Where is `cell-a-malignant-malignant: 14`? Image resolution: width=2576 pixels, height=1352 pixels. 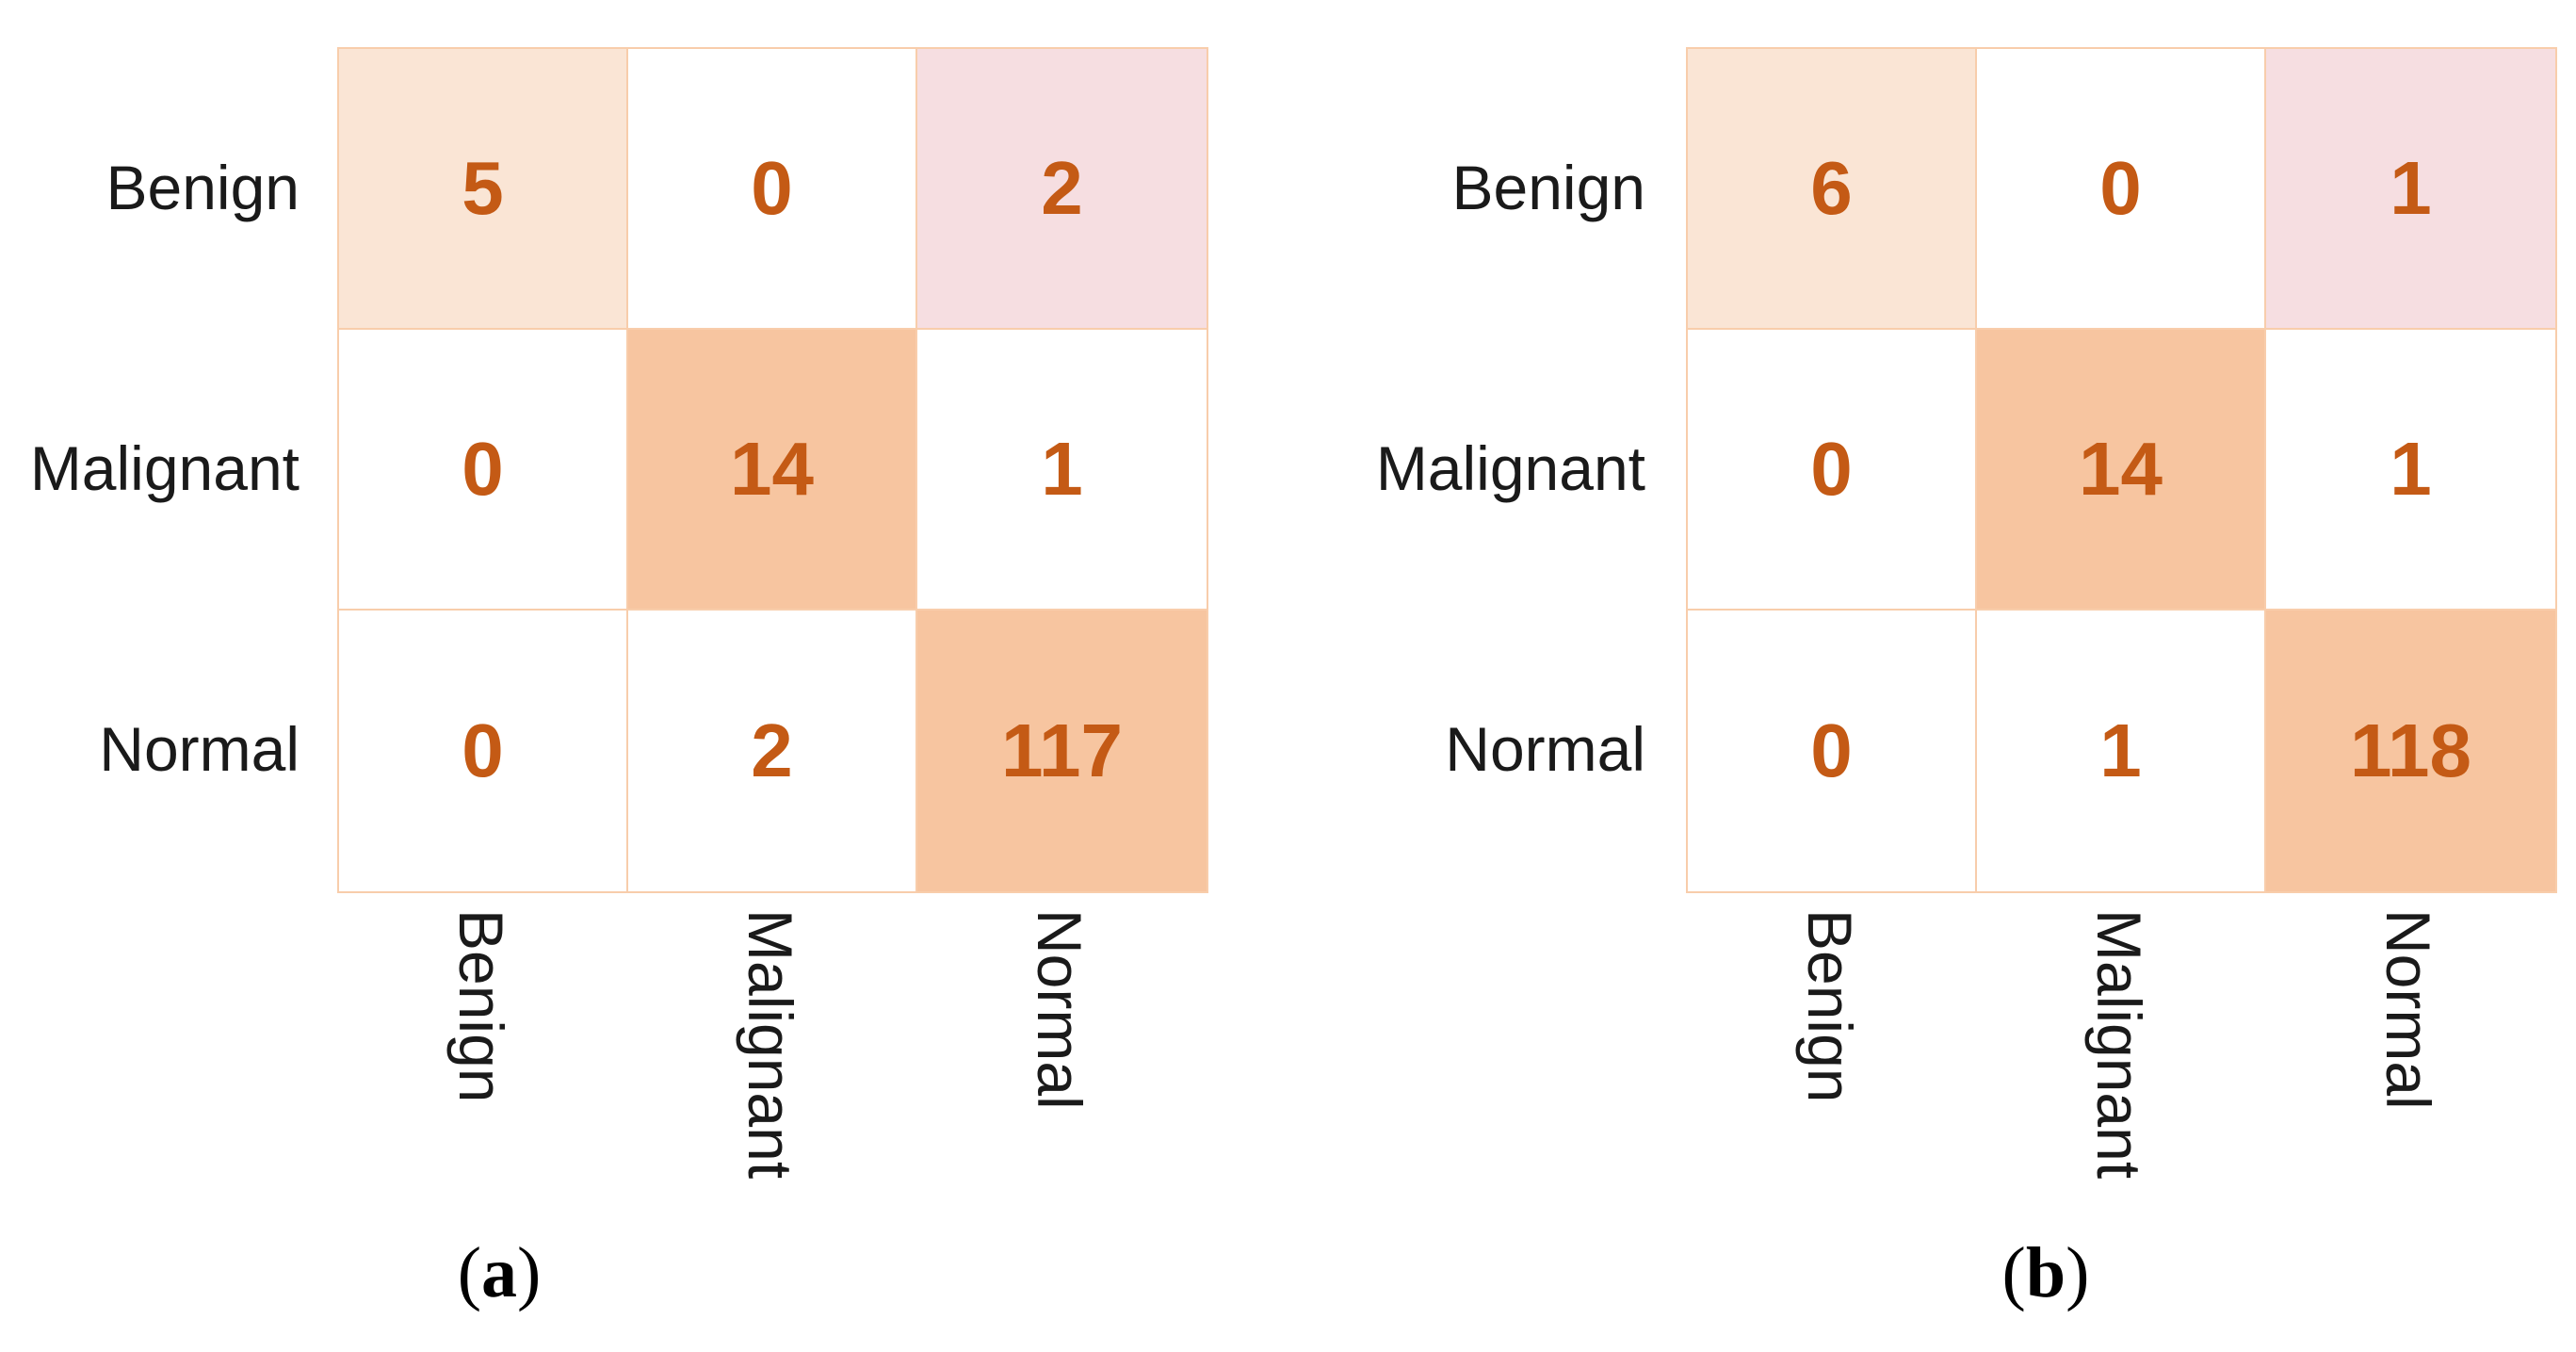
cell-a-malignant-malignant: 14 is located at coordinates (772, 470).